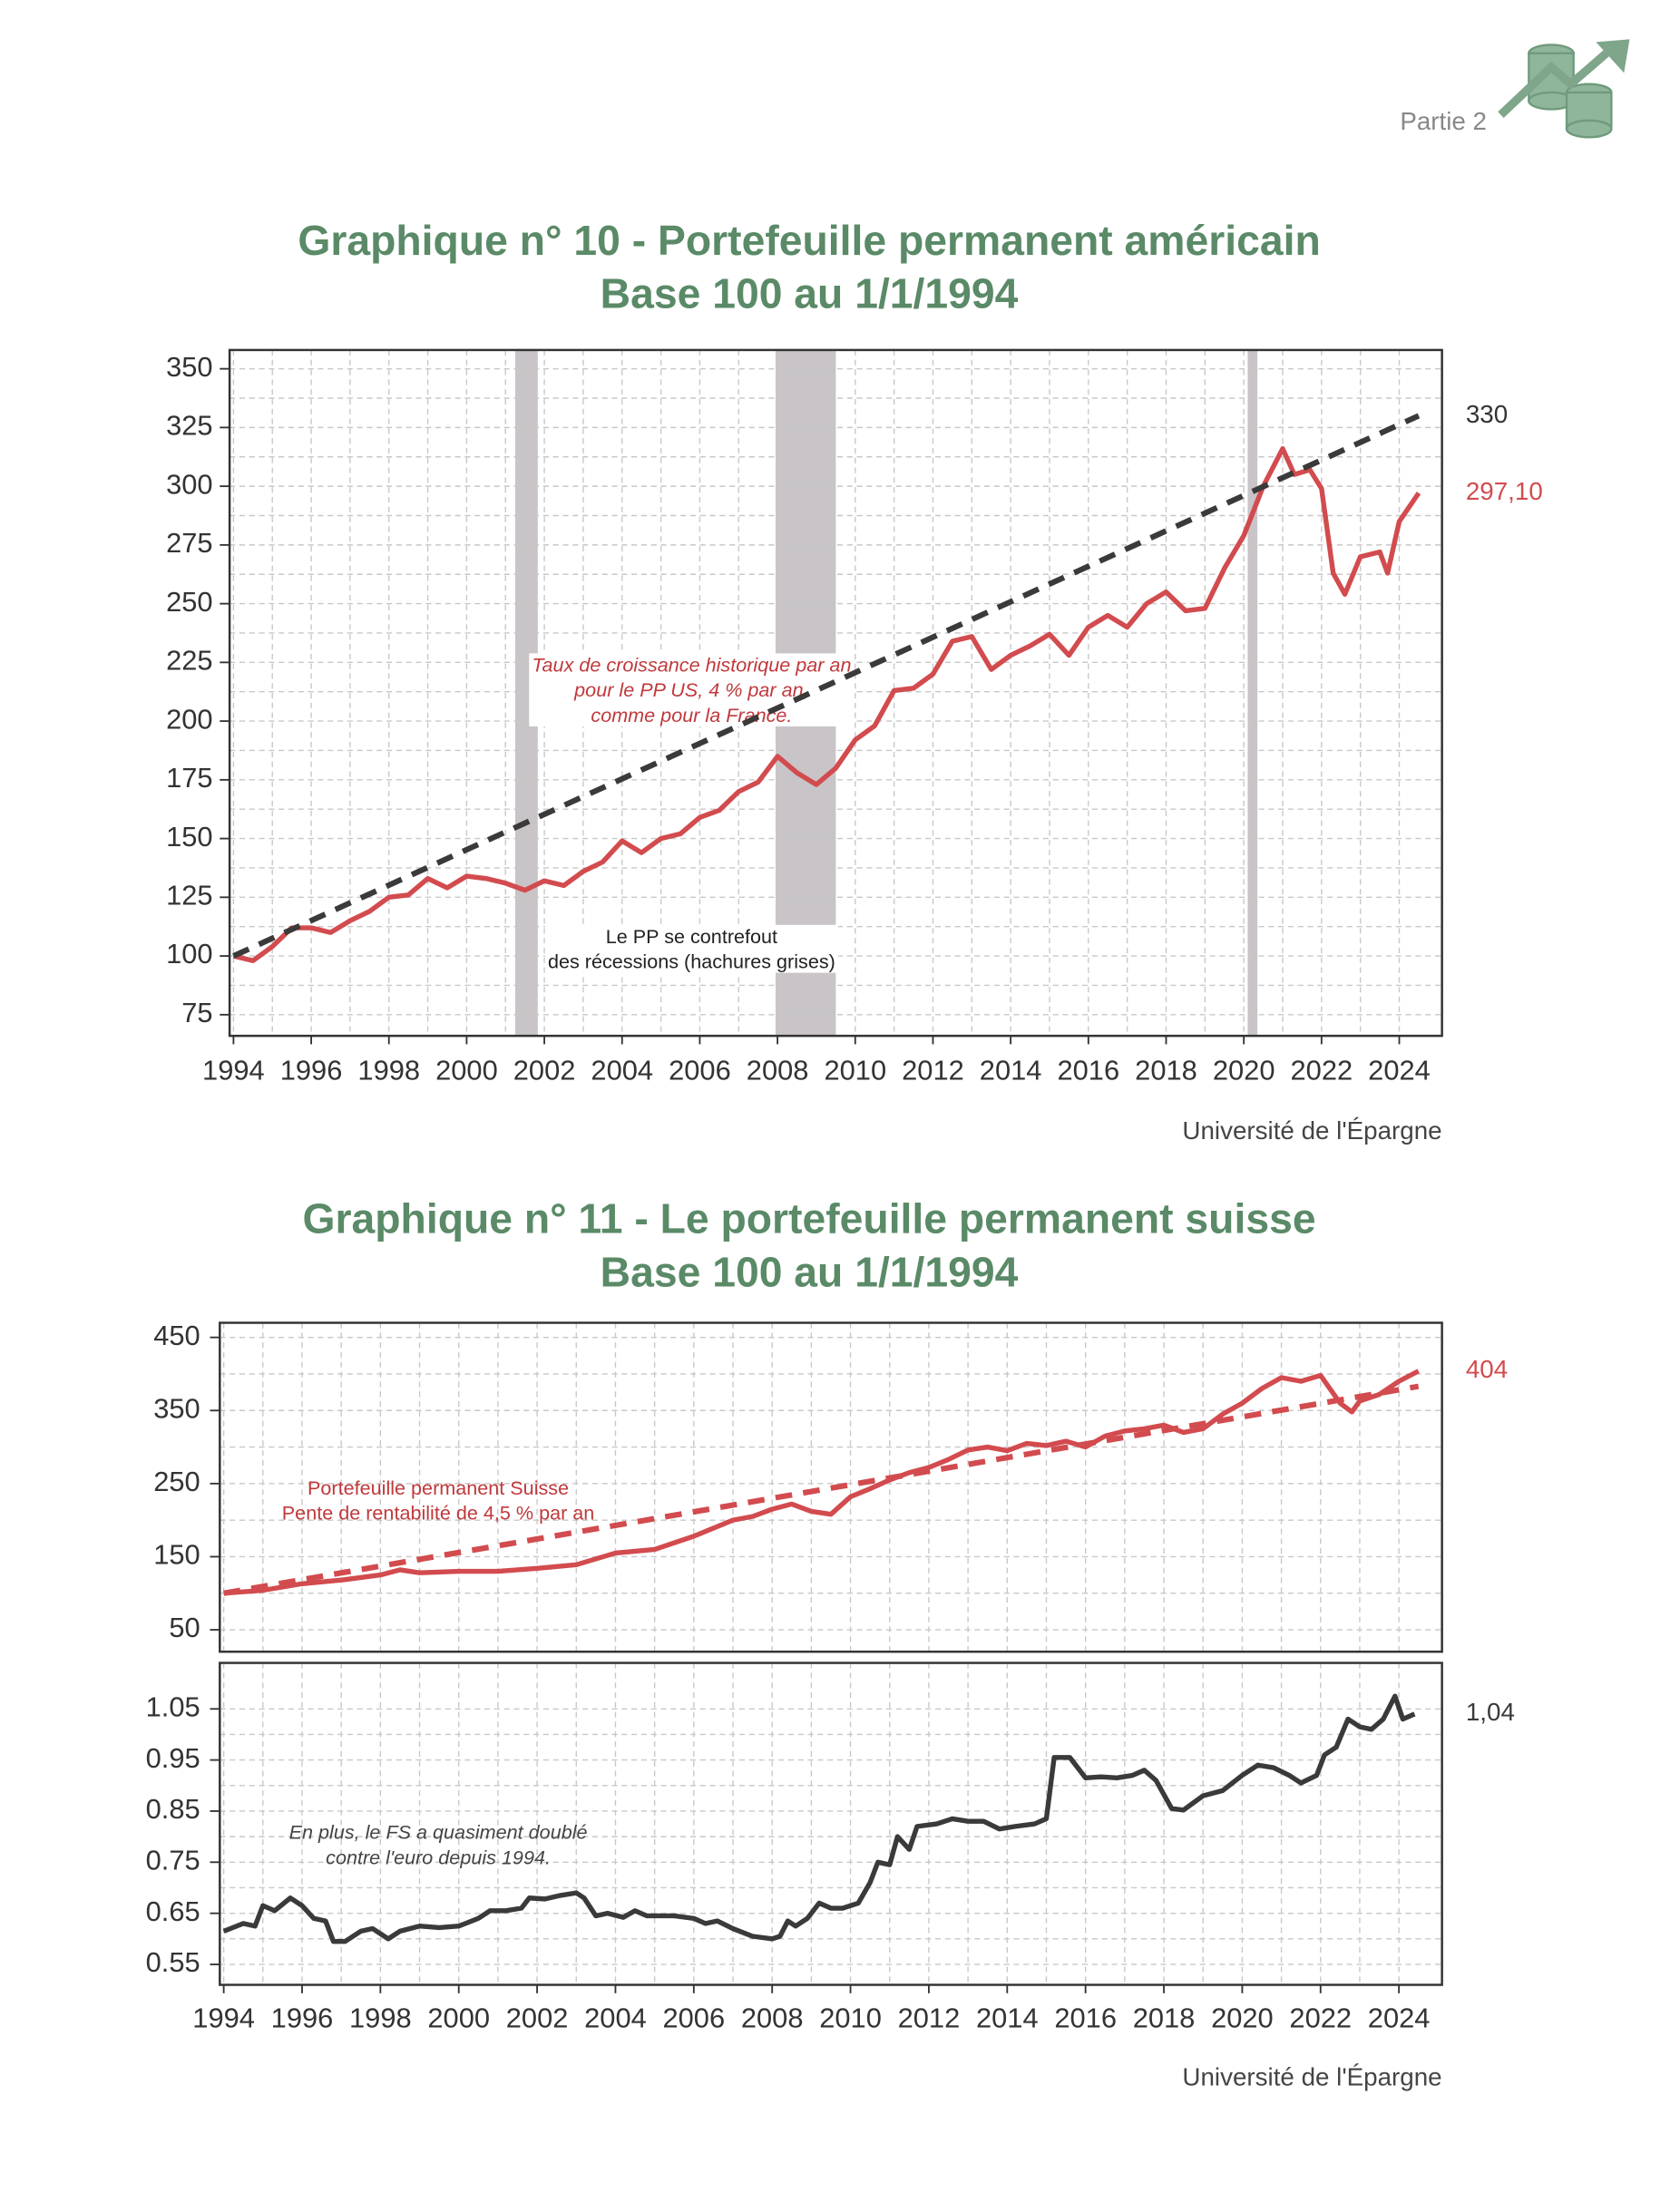 The height and width of the screenshot is (2212, 1680). What do you see at coordinates (173, 1911) in the screenshot?
I see `y-tick-label: 0.65` at bounding box center [173, 1911].